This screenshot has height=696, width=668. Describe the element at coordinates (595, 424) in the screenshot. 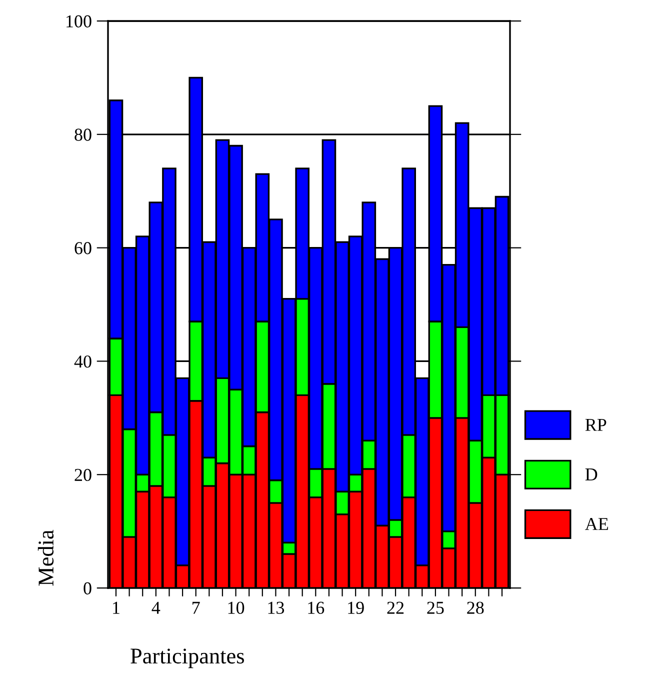

I see `legend-label: RP` at that location.